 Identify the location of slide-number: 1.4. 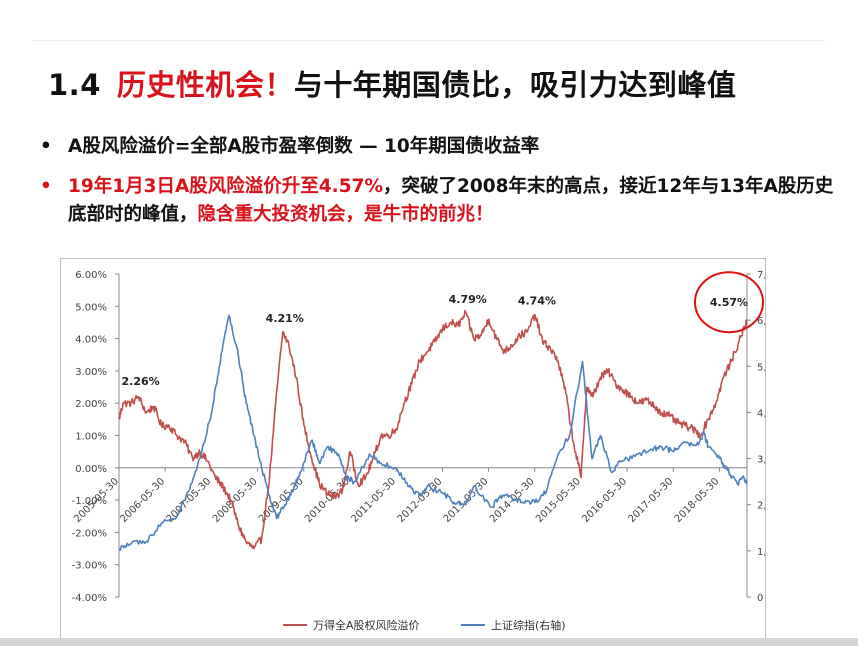
(74, 85).